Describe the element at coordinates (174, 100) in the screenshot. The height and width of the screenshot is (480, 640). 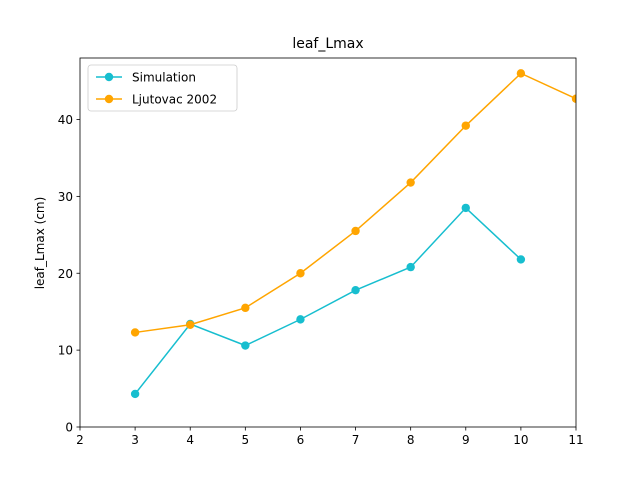
I see `legend-label: Ljutovac 2002` at that location.